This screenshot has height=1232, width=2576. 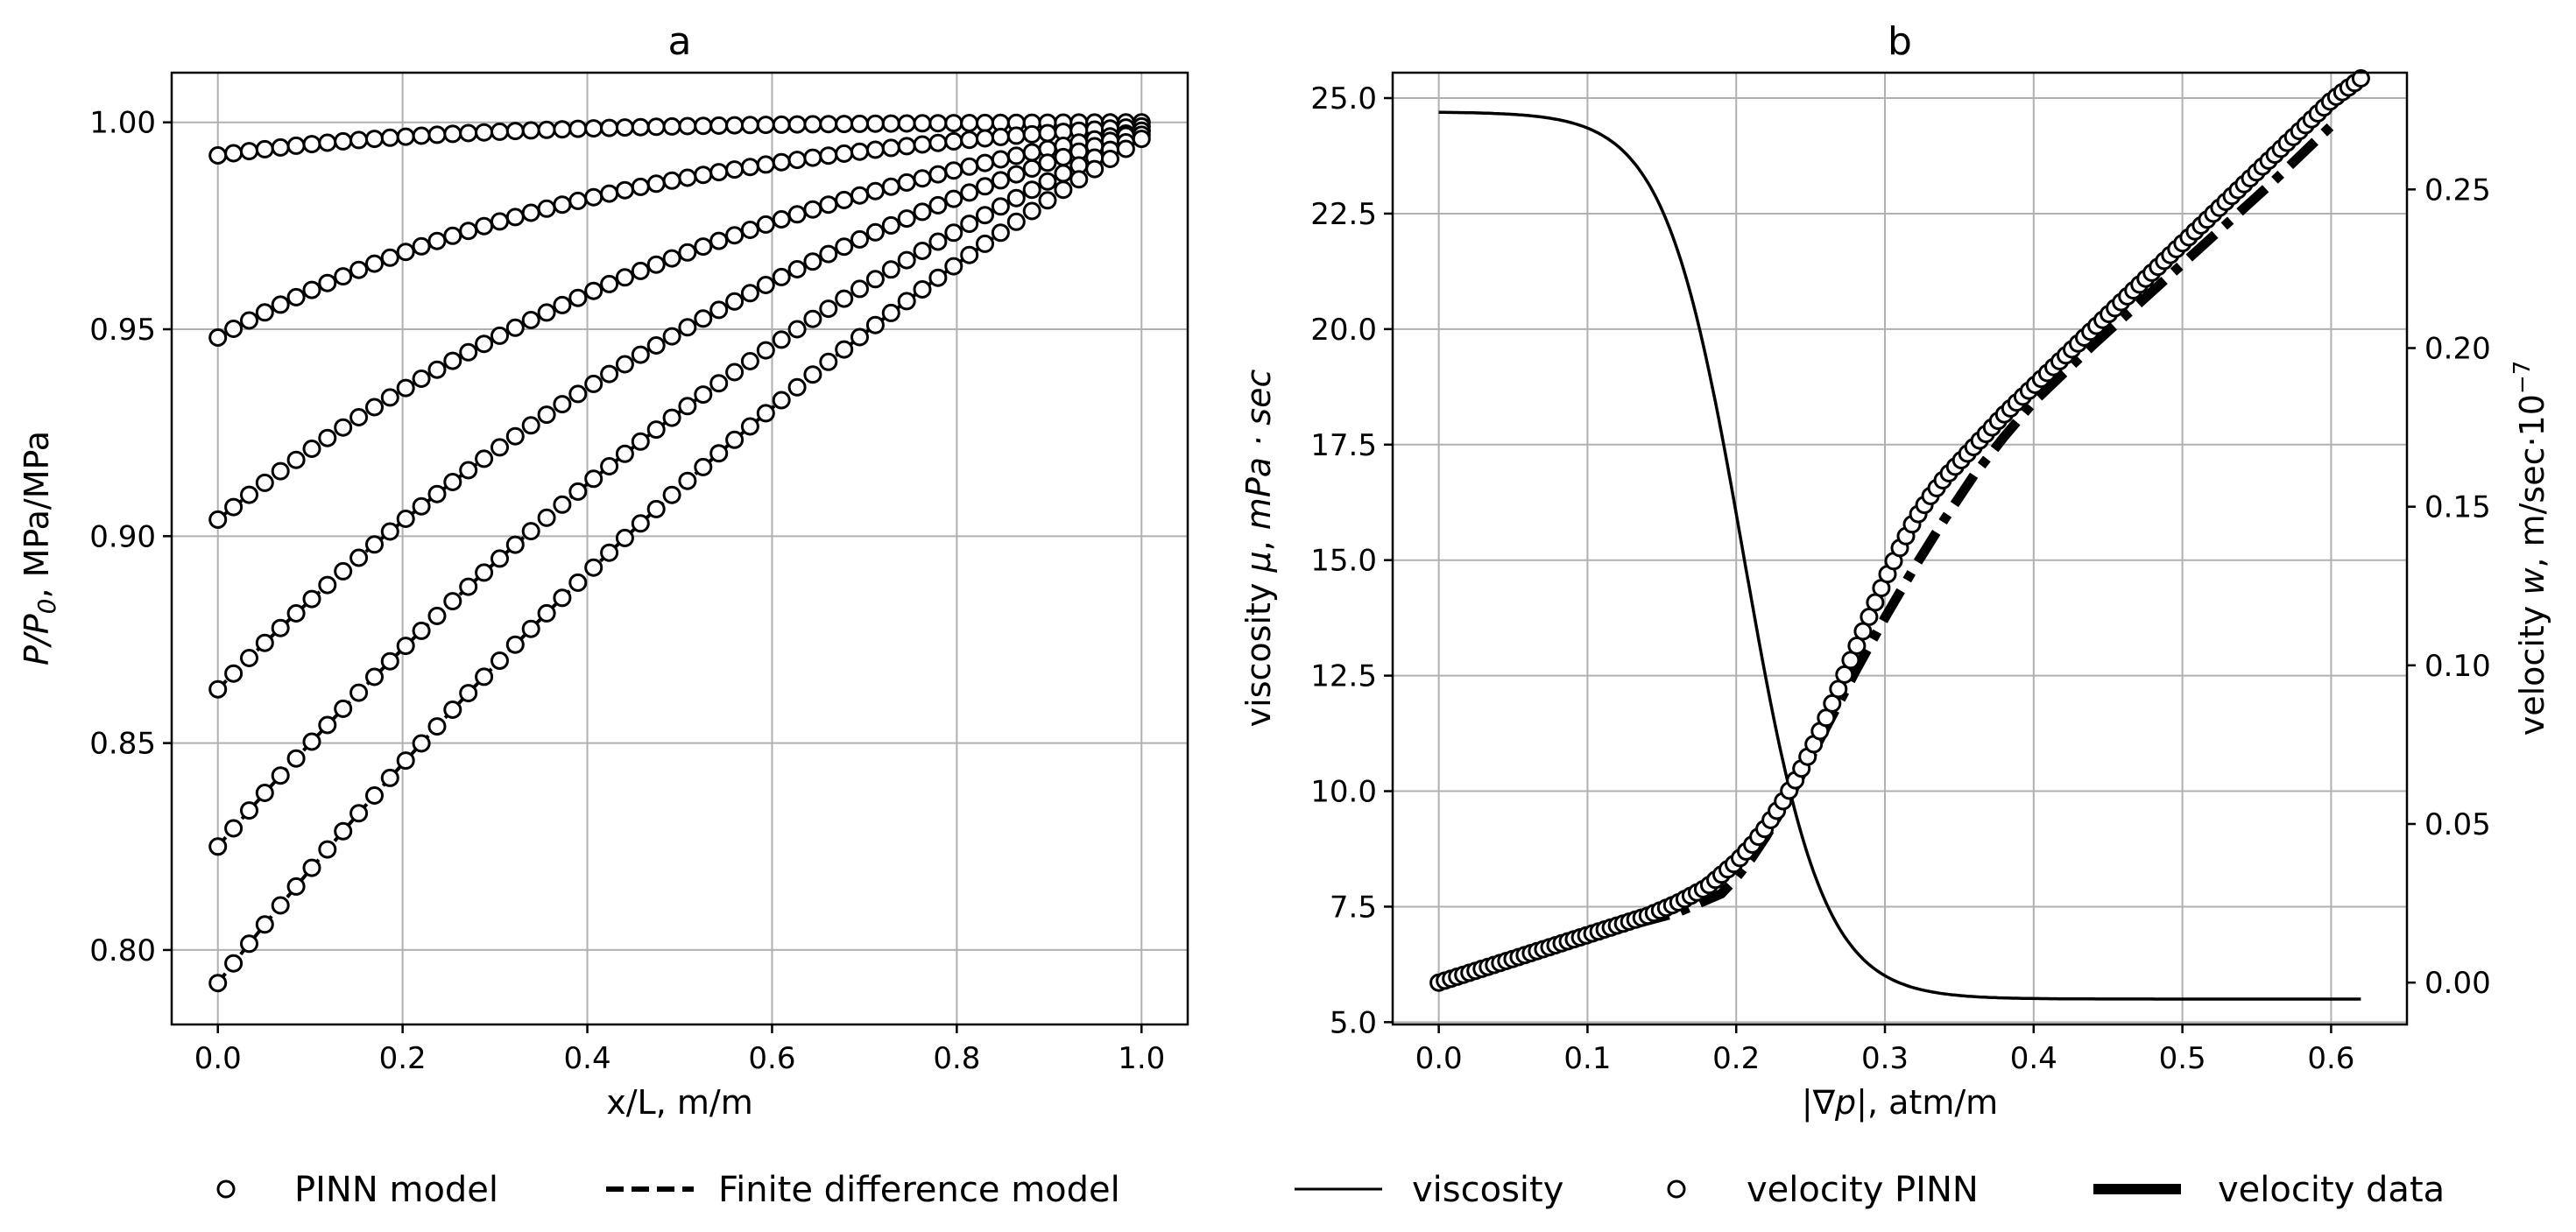 I want to click on panel-b-right-y-tick-label: 0.15, so click(x=2457, y=508).